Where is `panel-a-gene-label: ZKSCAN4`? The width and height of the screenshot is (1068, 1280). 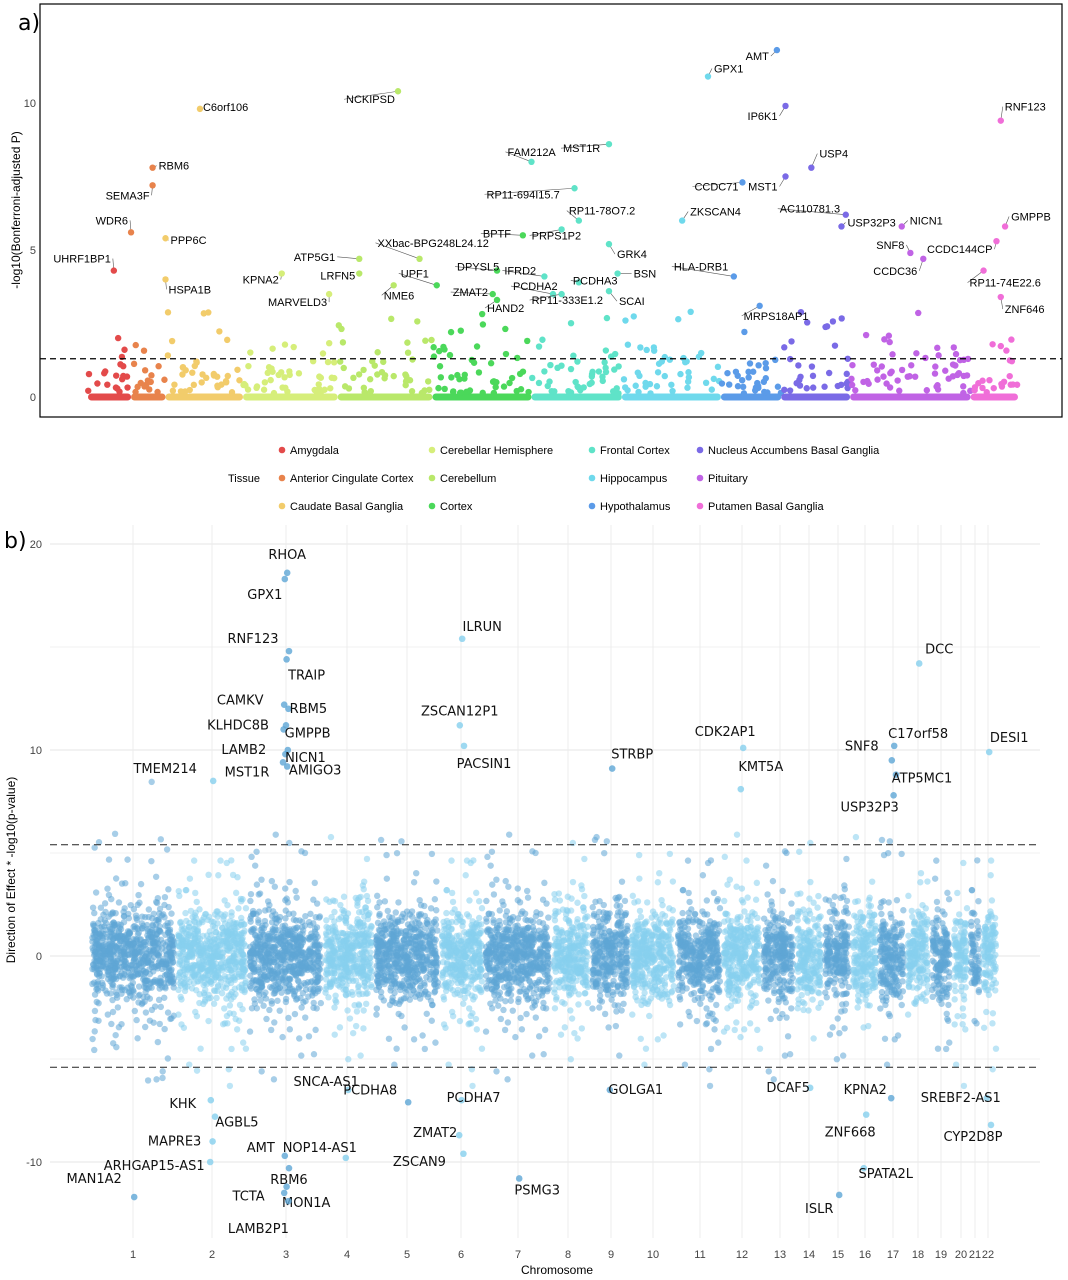 panel-a-gene-label: ZKSCAN4 is located at coordinates (715, 213).